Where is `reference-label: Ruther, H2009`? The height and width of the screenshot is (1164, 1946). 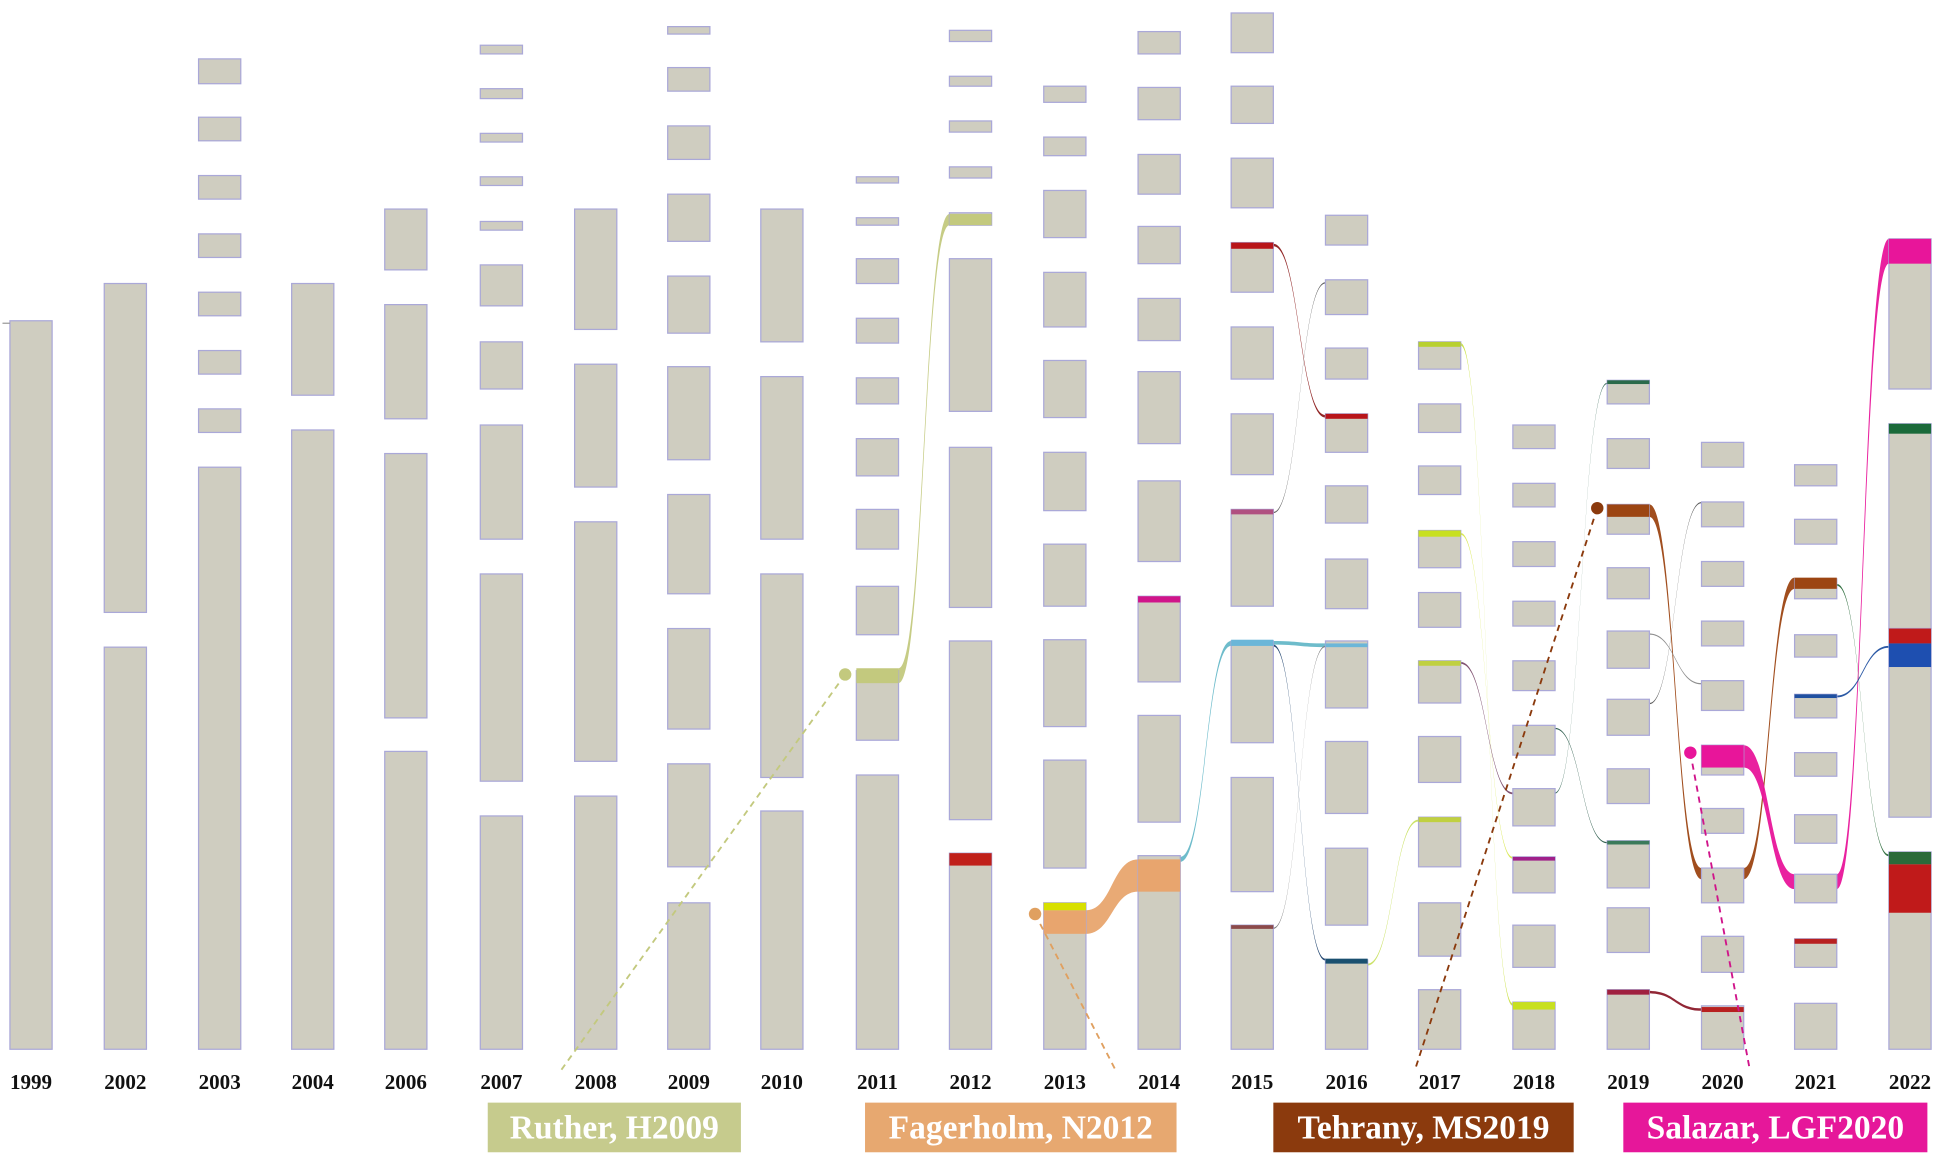 reference-label: Ruther, H2009 is located at coordinates (614, 1128).